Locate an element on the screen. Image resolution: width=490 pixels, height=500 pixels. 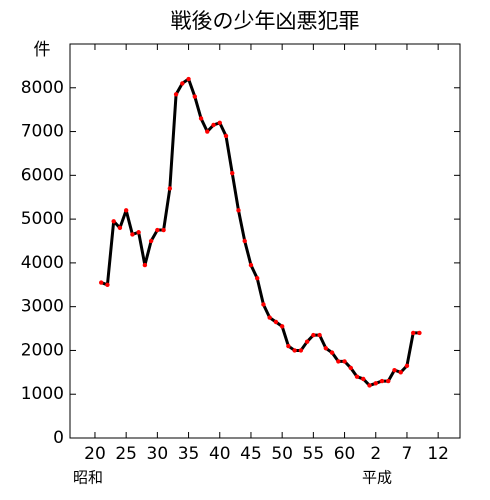
era-label: 昭和 is located at coordinates (88, 478).